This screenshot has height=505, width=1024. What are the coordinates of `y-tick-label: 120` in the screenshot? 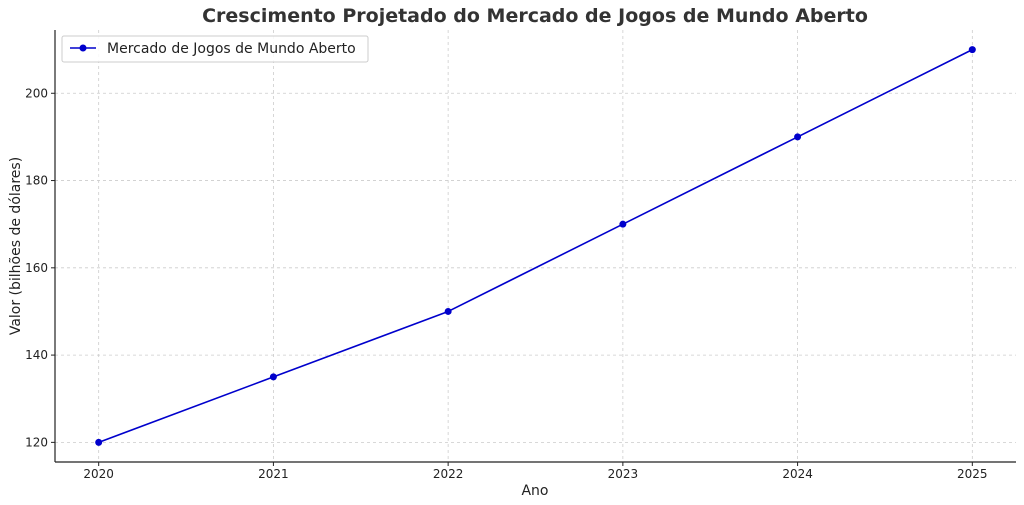 It's located at (36, 442).